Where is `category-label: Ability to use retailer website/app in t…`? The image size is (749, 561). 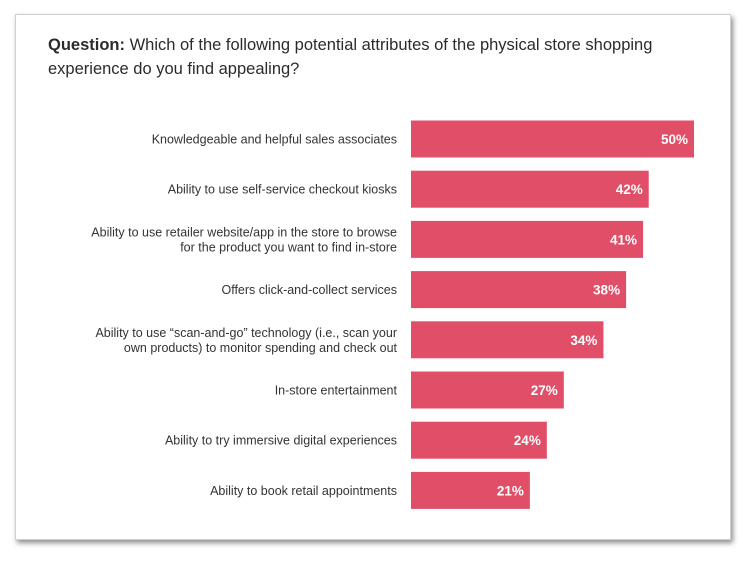 category-label: Ability to use retailer website/app in t… is located at coordinates (244, 239).